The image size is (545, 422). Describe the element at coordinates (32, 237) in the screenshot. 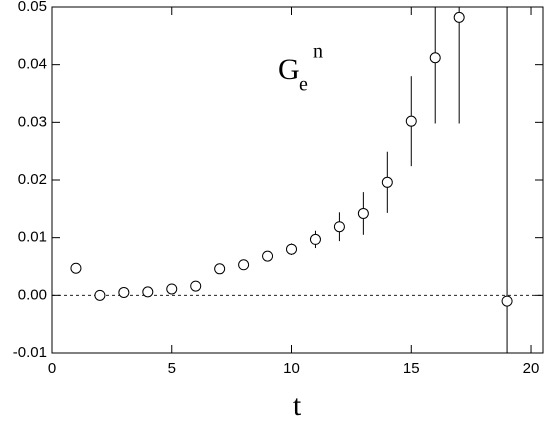

I see `y-tick-label: 0.01` at that location.